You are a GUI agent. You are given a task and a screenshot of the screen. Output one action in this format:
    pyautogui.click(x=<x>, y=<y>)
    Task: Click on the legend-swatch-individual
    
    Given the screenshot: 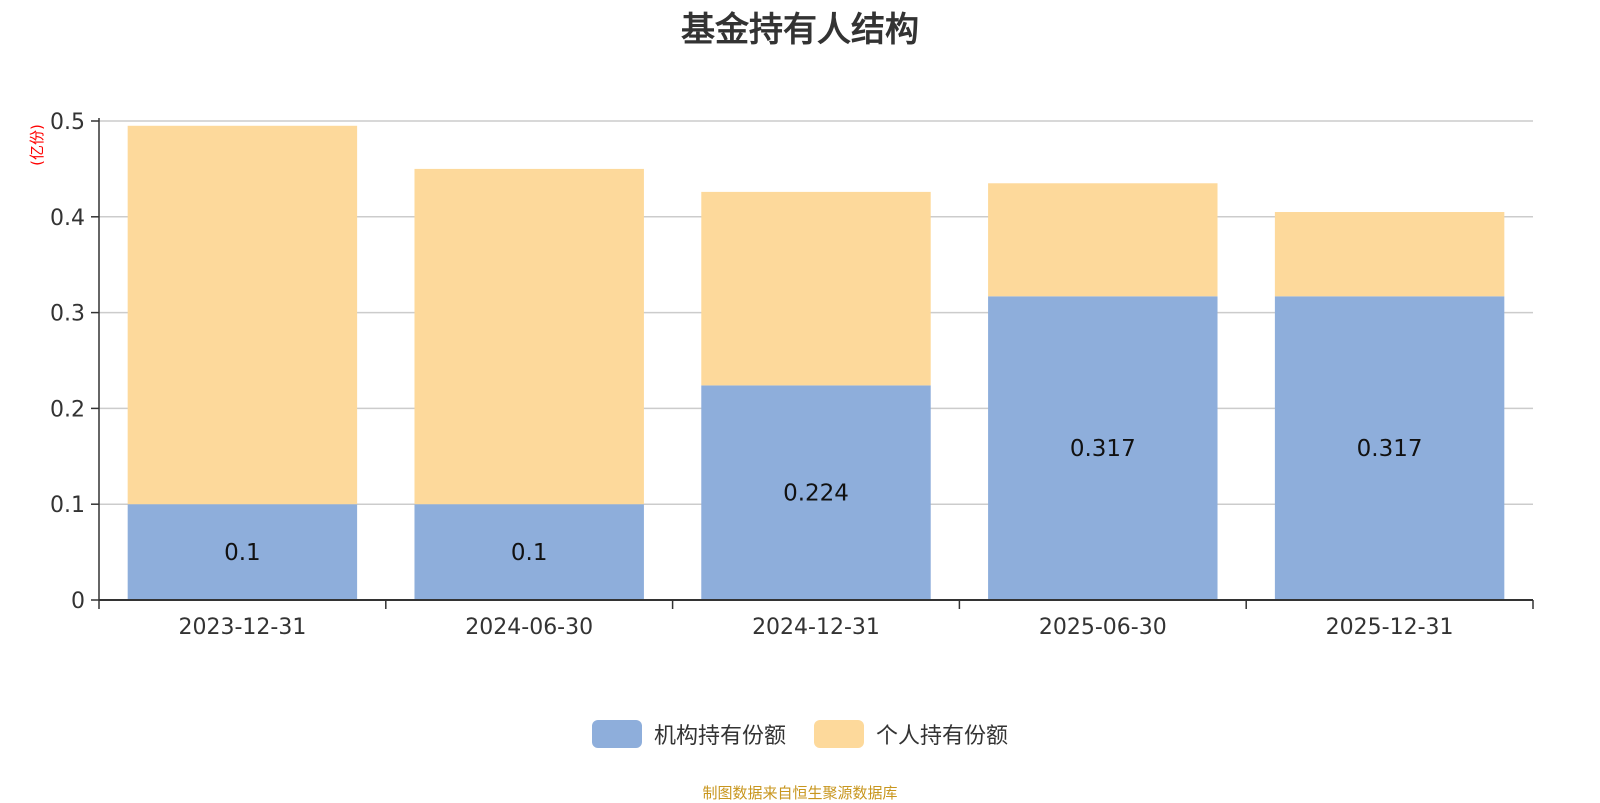 What is the action you would take?
    pyautogui.click(x=839, y=734)
    